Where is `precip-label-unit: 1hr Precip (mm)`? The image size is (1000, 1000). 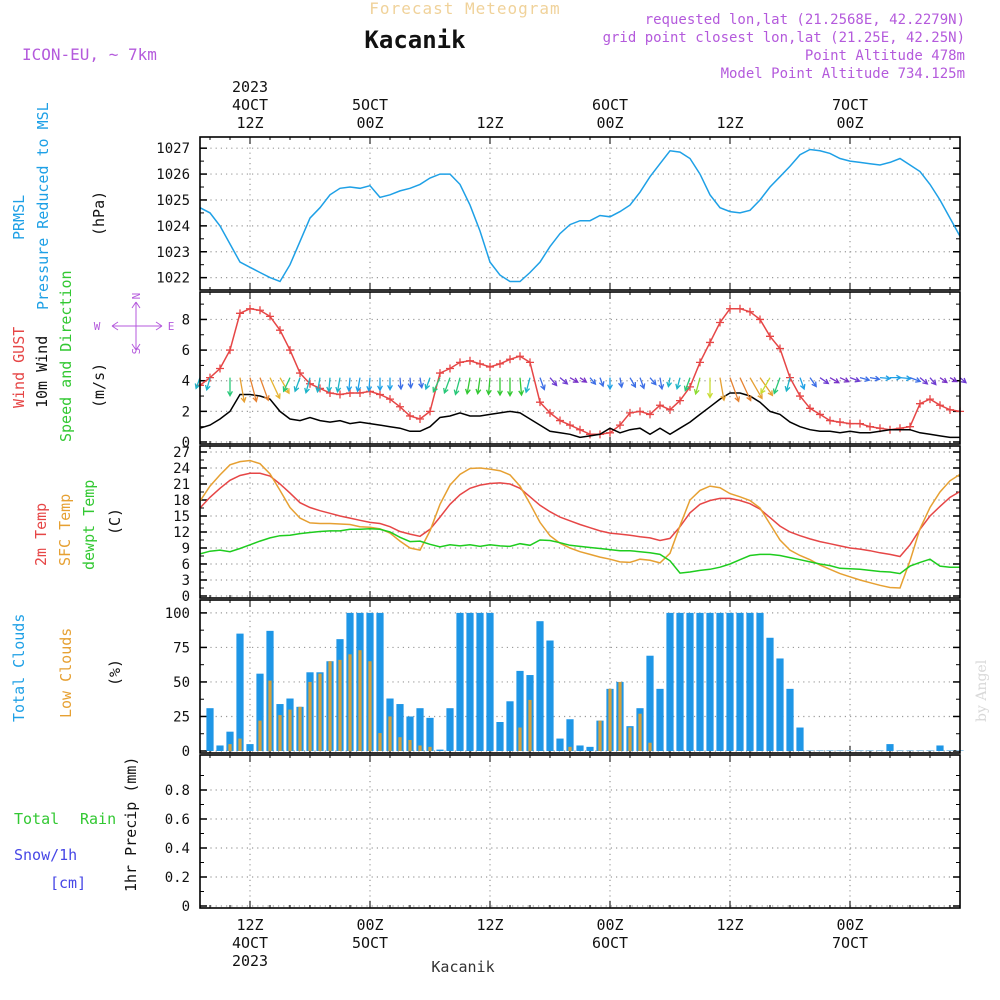
precip-label-unit: 1hr Precip (mm) is located at coordinates (131, 824).